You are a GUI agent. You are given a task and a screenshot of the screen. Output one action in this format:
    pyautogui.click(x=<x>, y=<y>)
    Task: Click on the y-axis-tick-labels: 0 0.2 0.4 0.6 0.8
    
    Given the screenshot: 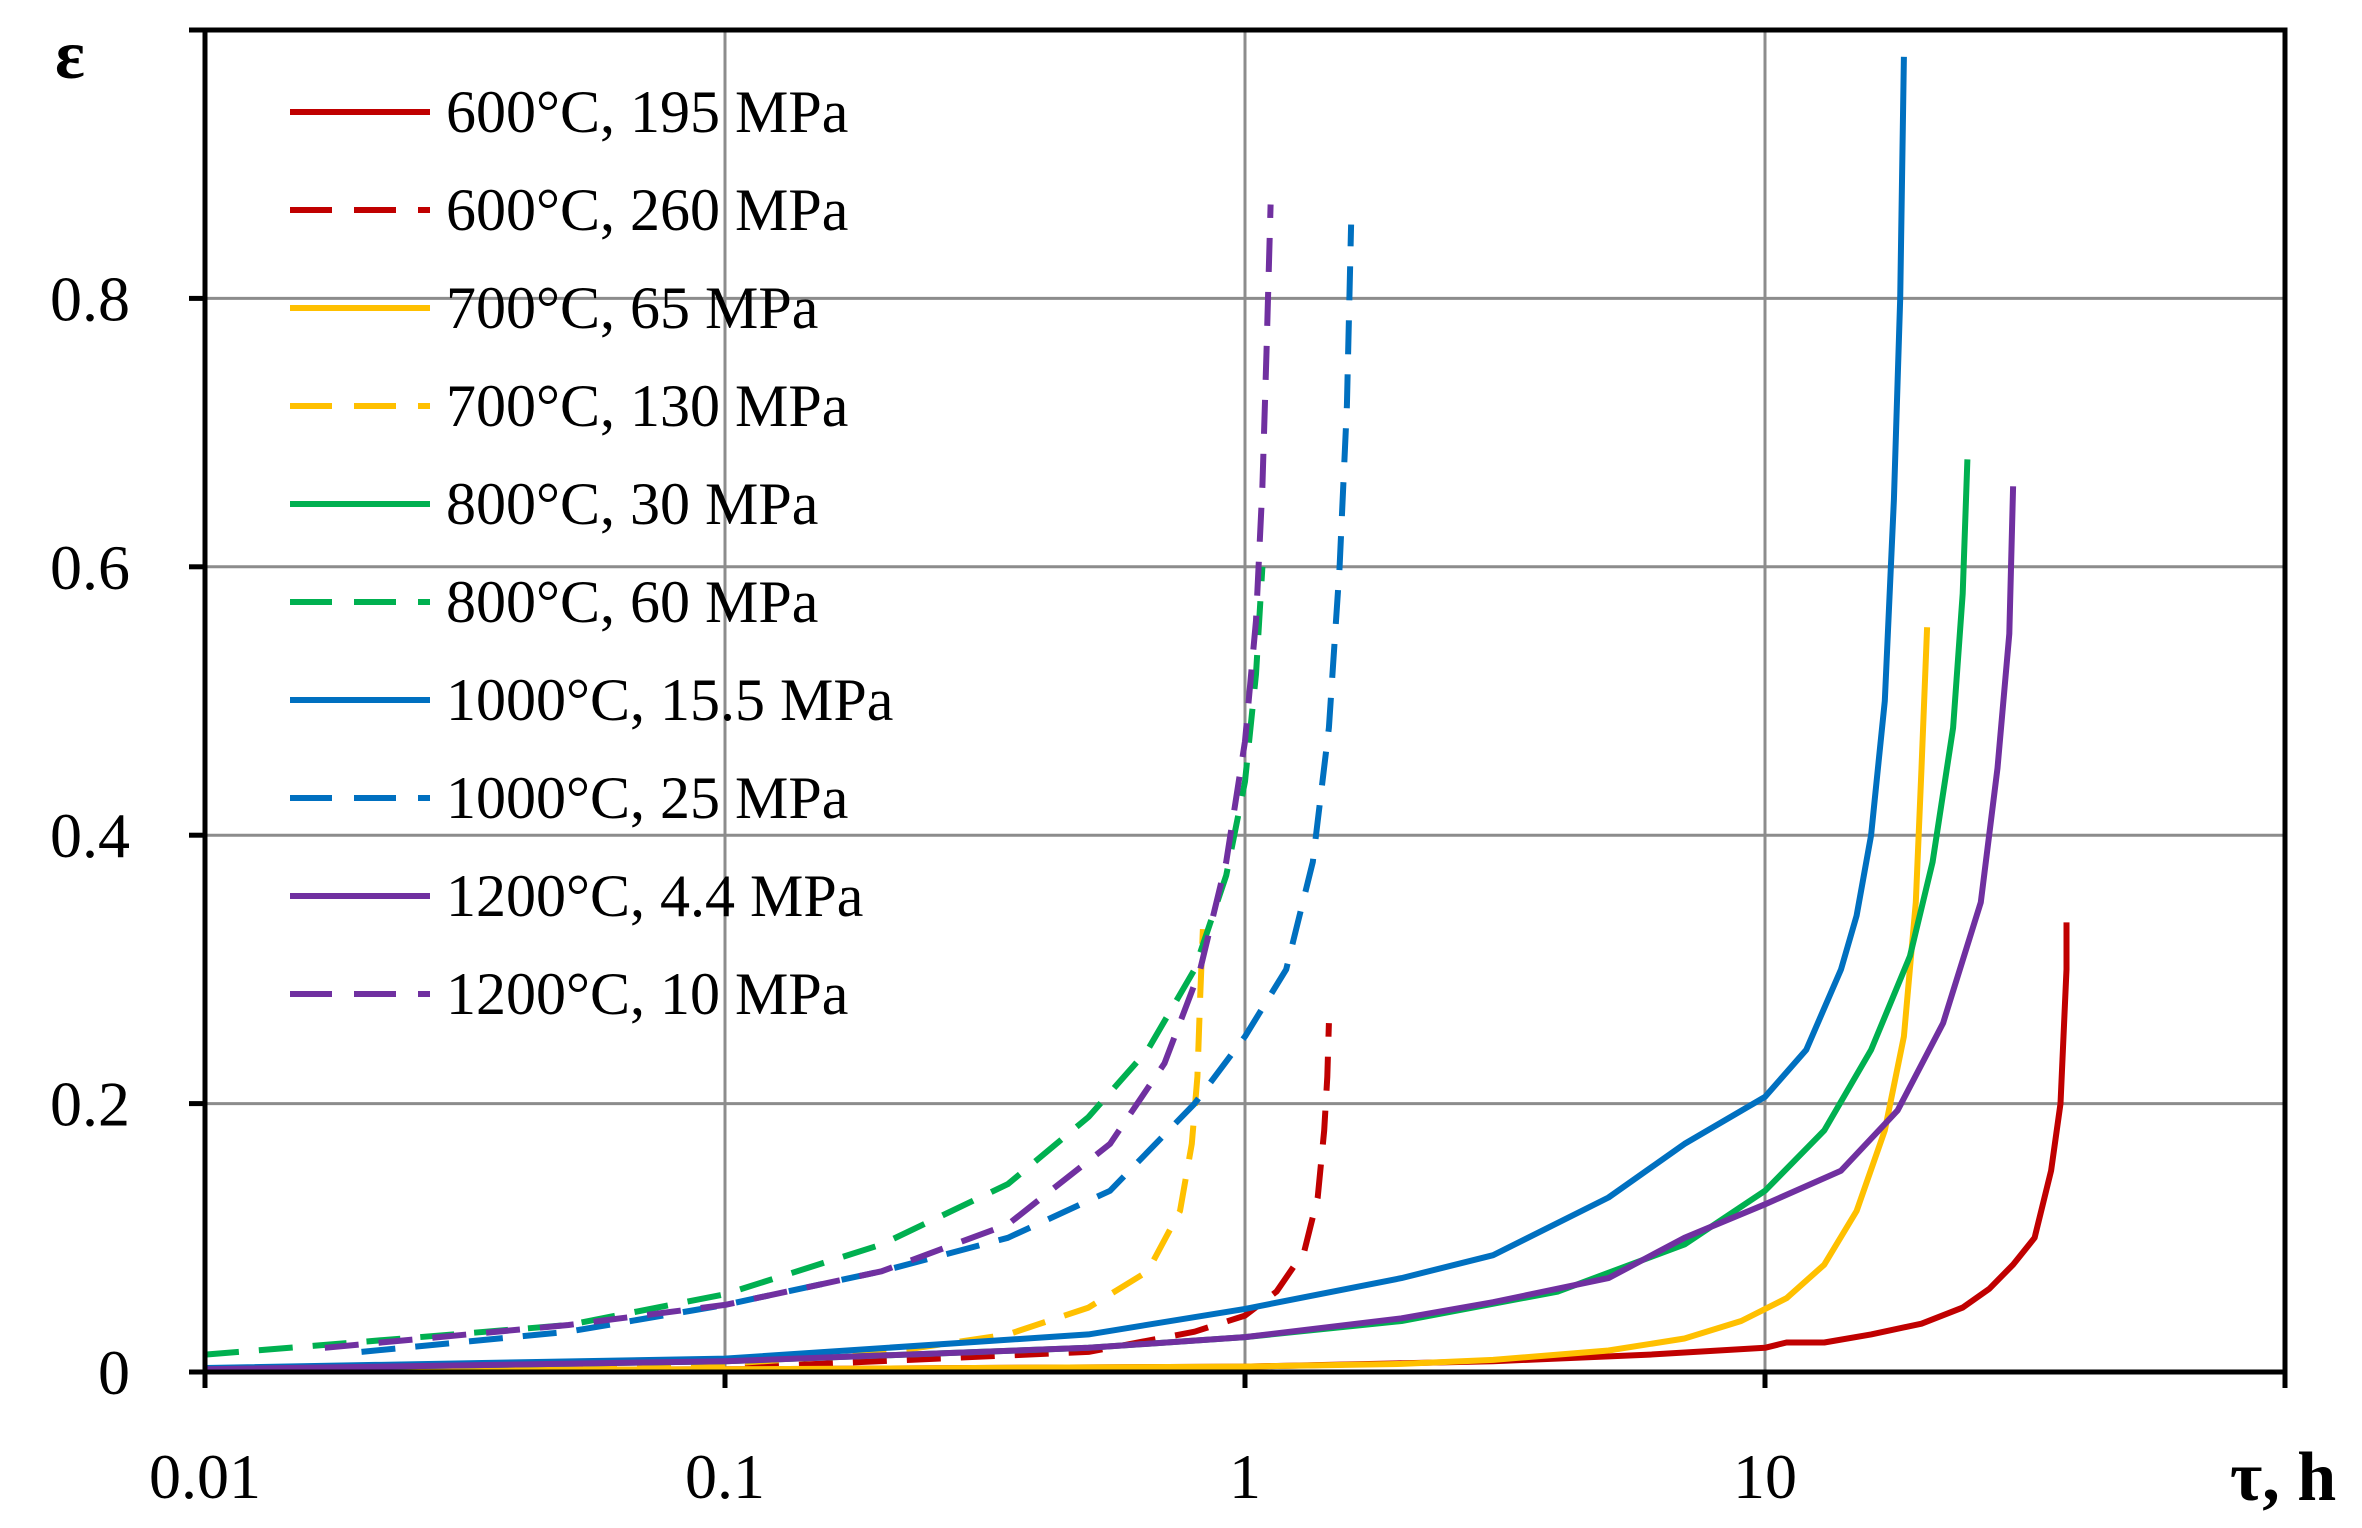 What is the action you would take?
    pyautogui.click(x=90, y=835)
    